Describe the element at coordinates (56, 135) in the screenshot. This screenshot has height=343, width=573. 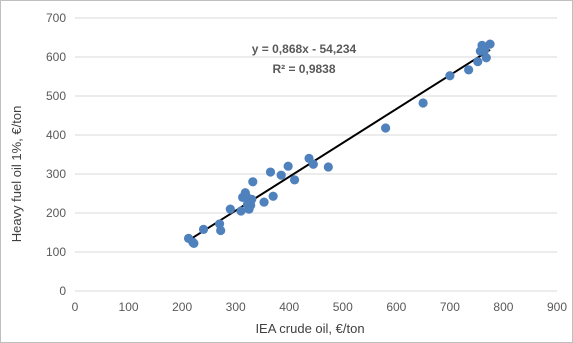
I see `y-tick-label: 400` at that location.